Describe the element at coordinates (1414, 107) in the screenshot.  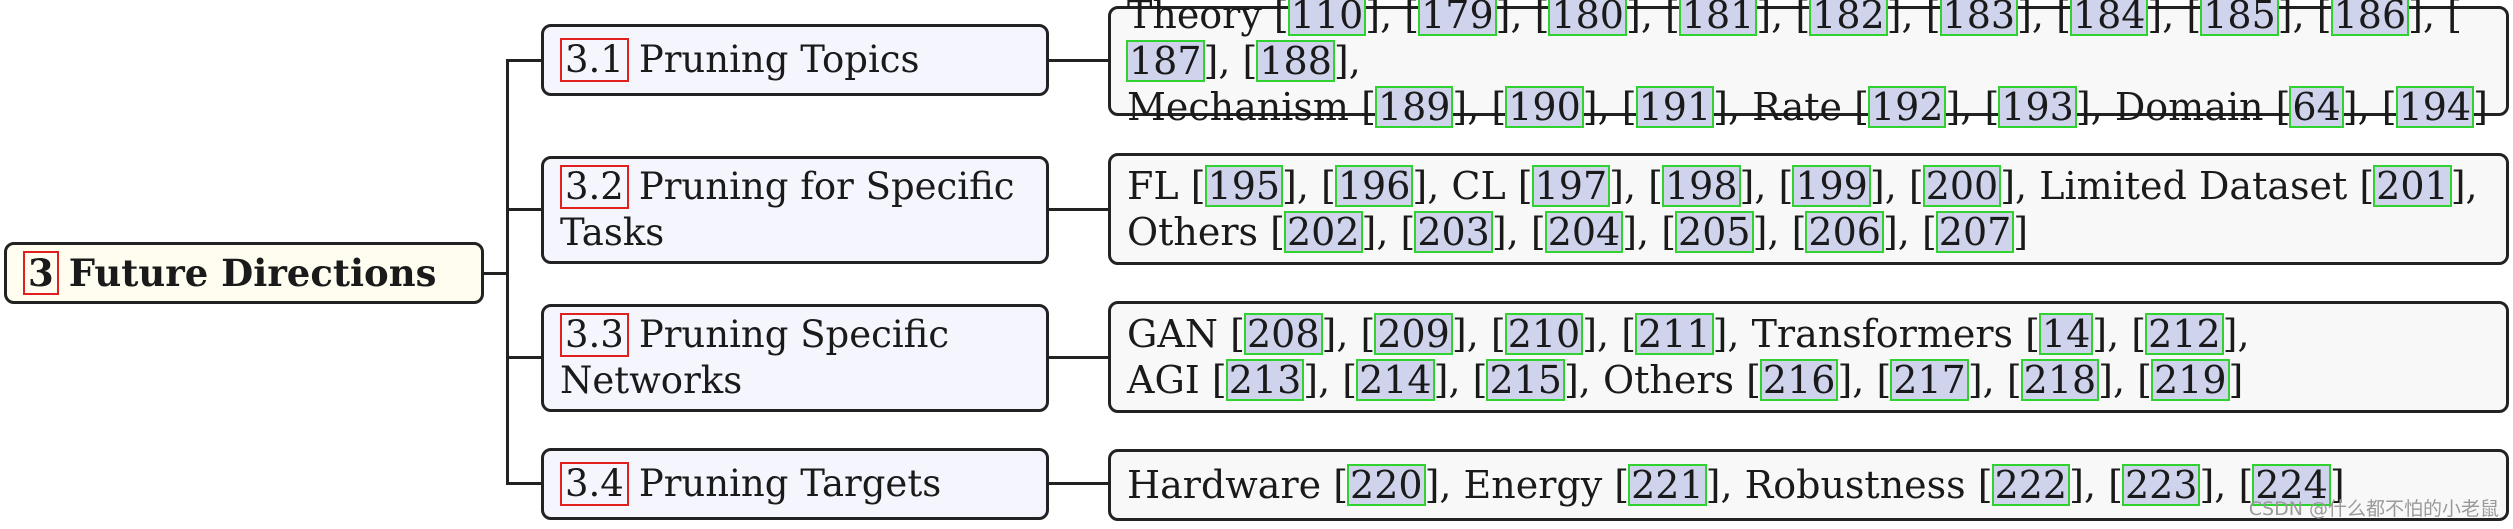
I see `citation-link: 189` at that location.